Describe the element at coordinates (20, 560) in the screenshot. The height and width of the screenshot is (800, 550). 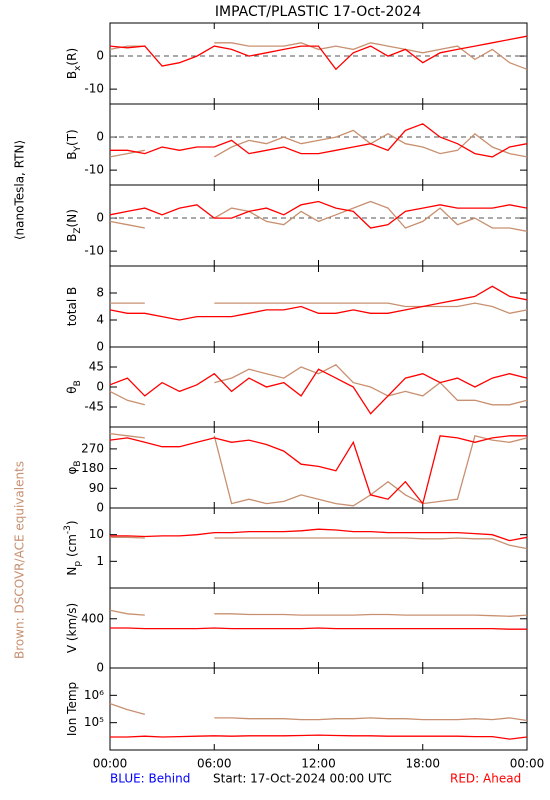
I see `side-label: Brown: DSCOVR/ACE equivalents` at that location.